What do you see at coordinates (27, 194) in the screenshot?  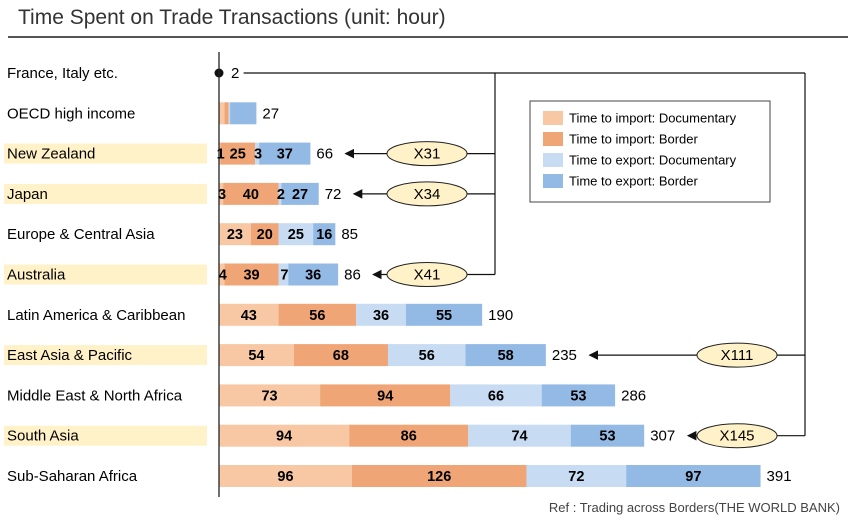 I see `category-label: Japan` at bounding box center [27, 194].